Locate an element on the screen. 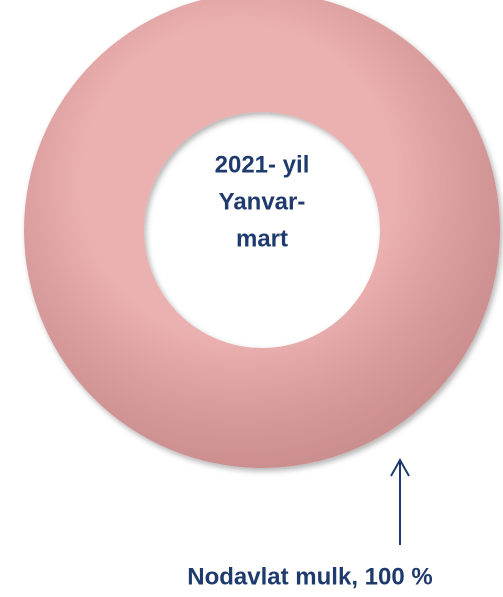  arrow-head is located at coordinates (400, 467).